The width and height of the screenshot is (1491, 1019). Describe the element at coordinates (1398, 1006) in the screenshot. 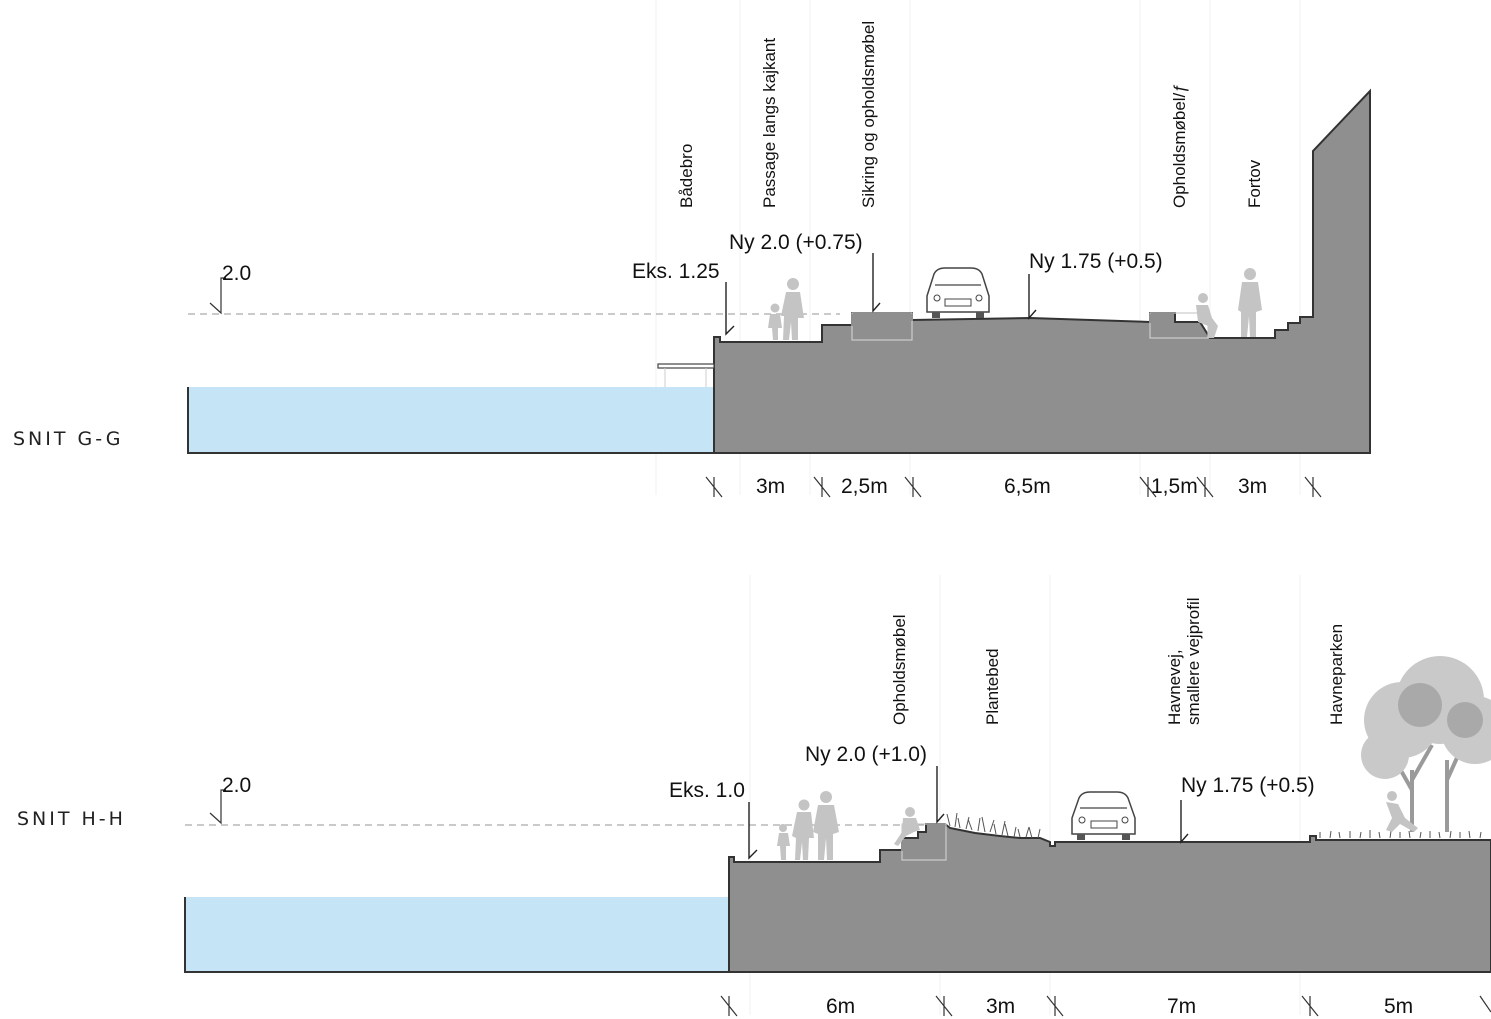

I see `dimension-label: 5m` at that location.